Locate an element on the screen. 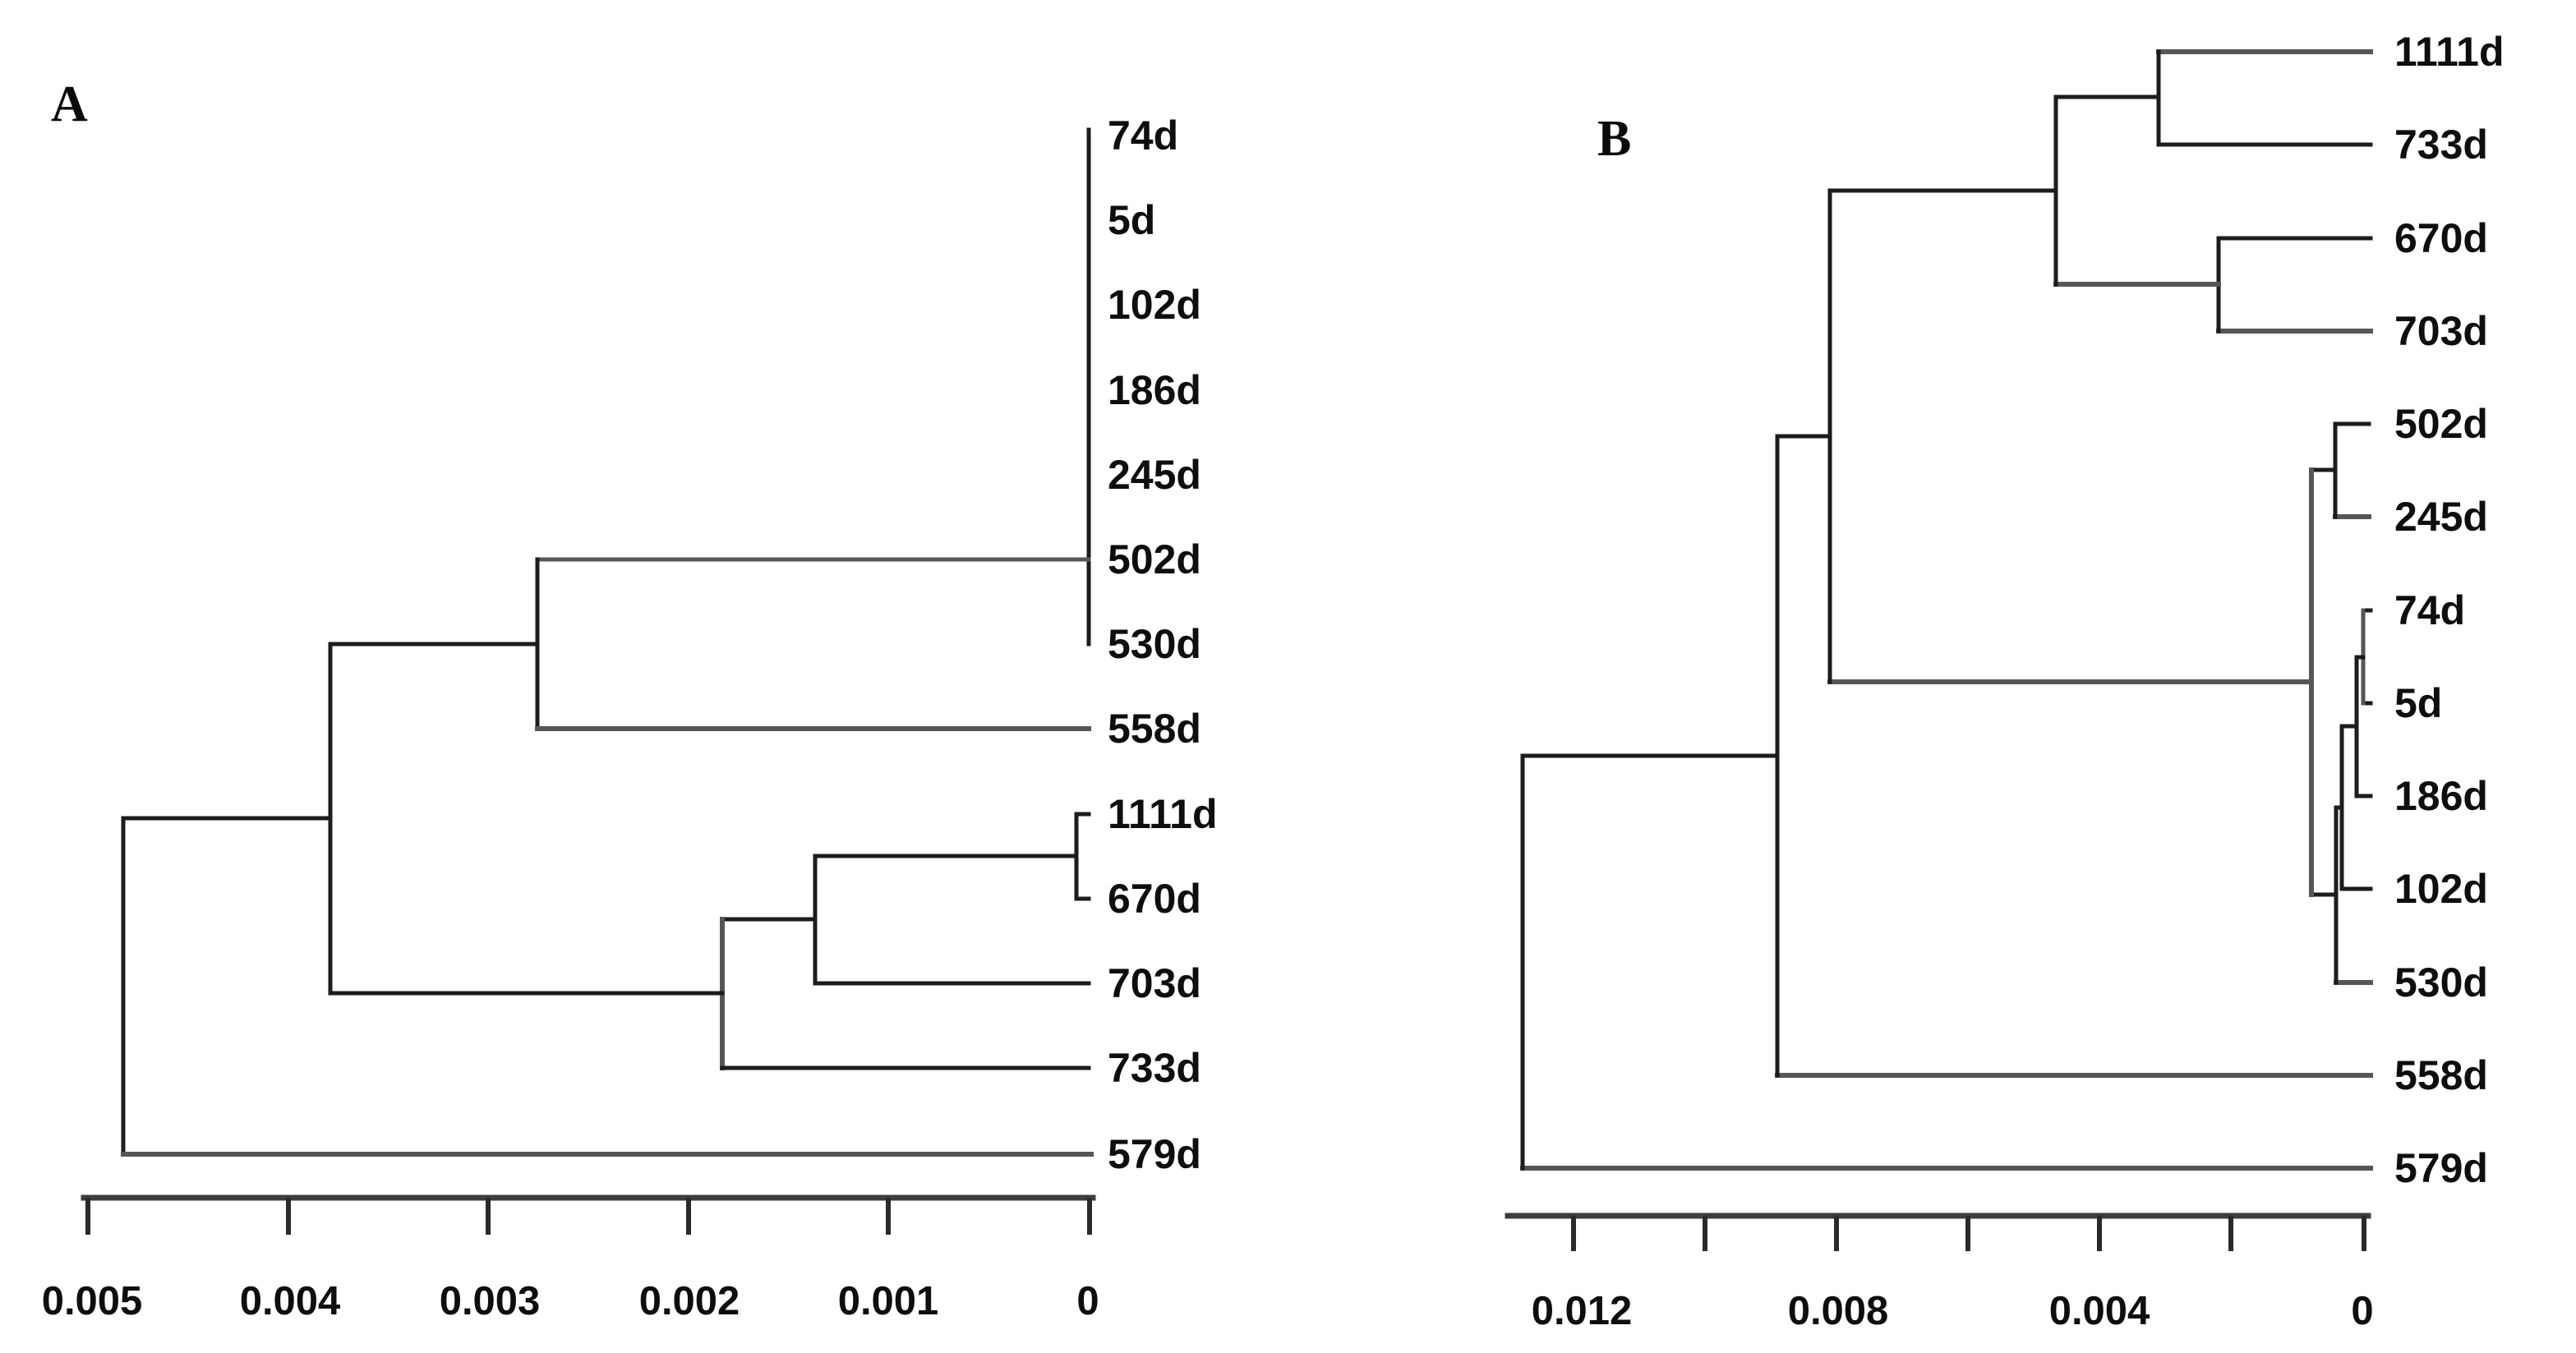 This screenshot has height=1353, width=2576. panel-b-letter: B is located at coordinates (1614, 139).